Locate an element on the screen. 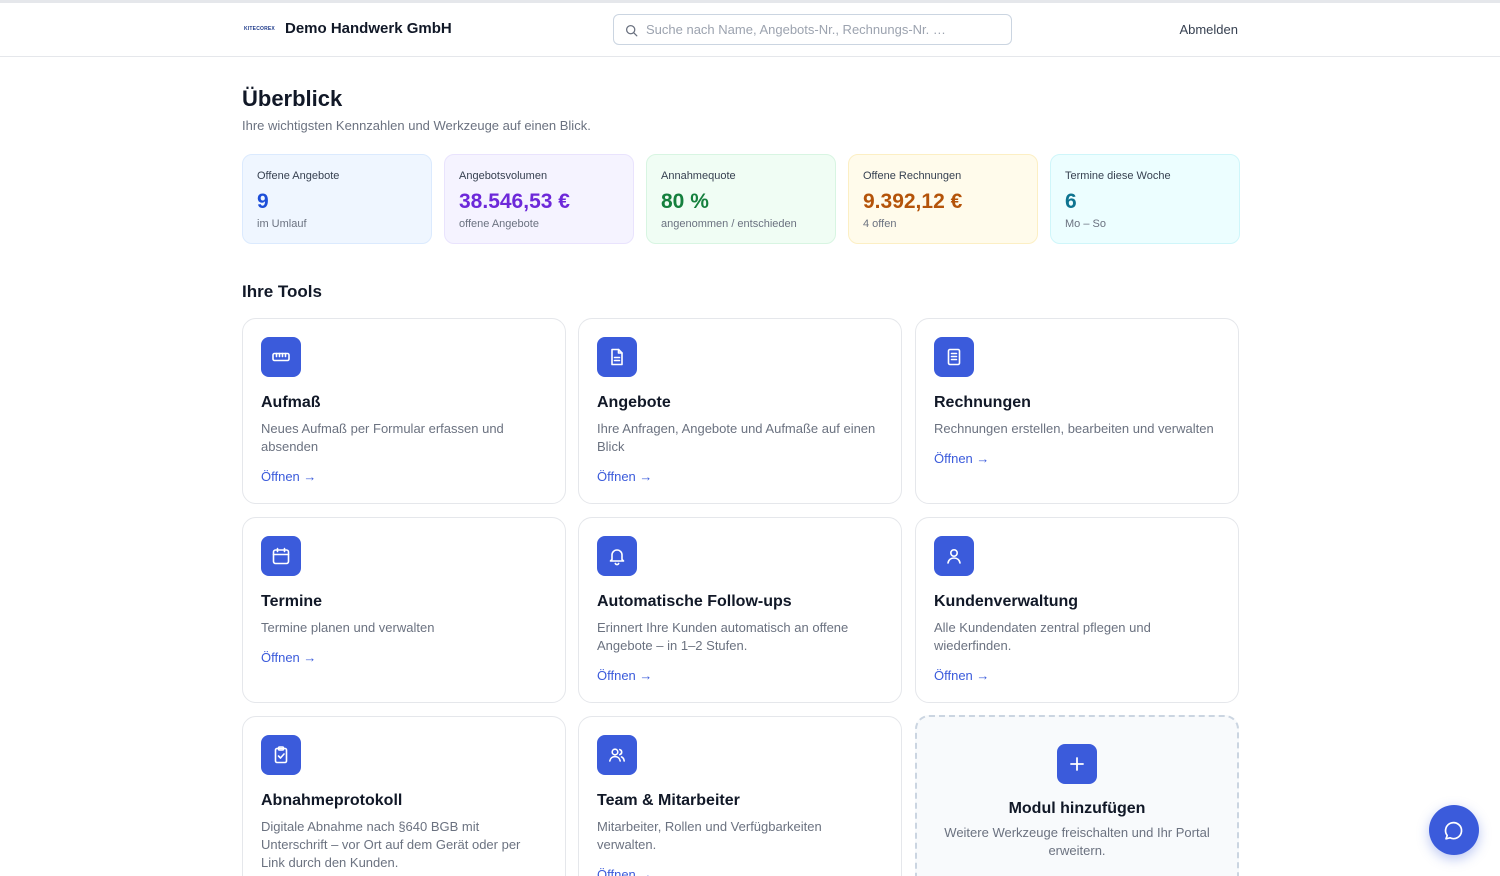 This screenshot has height=876, width=1500. bell-icon is located at coordinates (617, 556).